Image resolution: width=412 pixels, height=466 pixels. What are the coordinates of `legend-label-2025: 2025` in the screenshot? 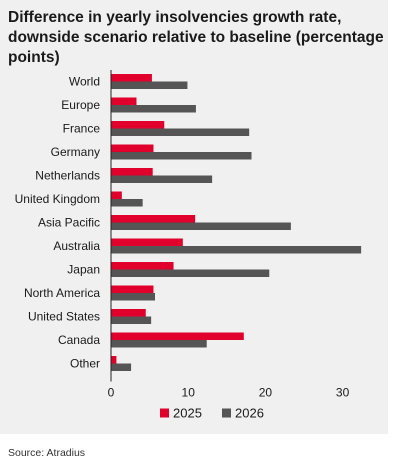 It's located at (187, 413).